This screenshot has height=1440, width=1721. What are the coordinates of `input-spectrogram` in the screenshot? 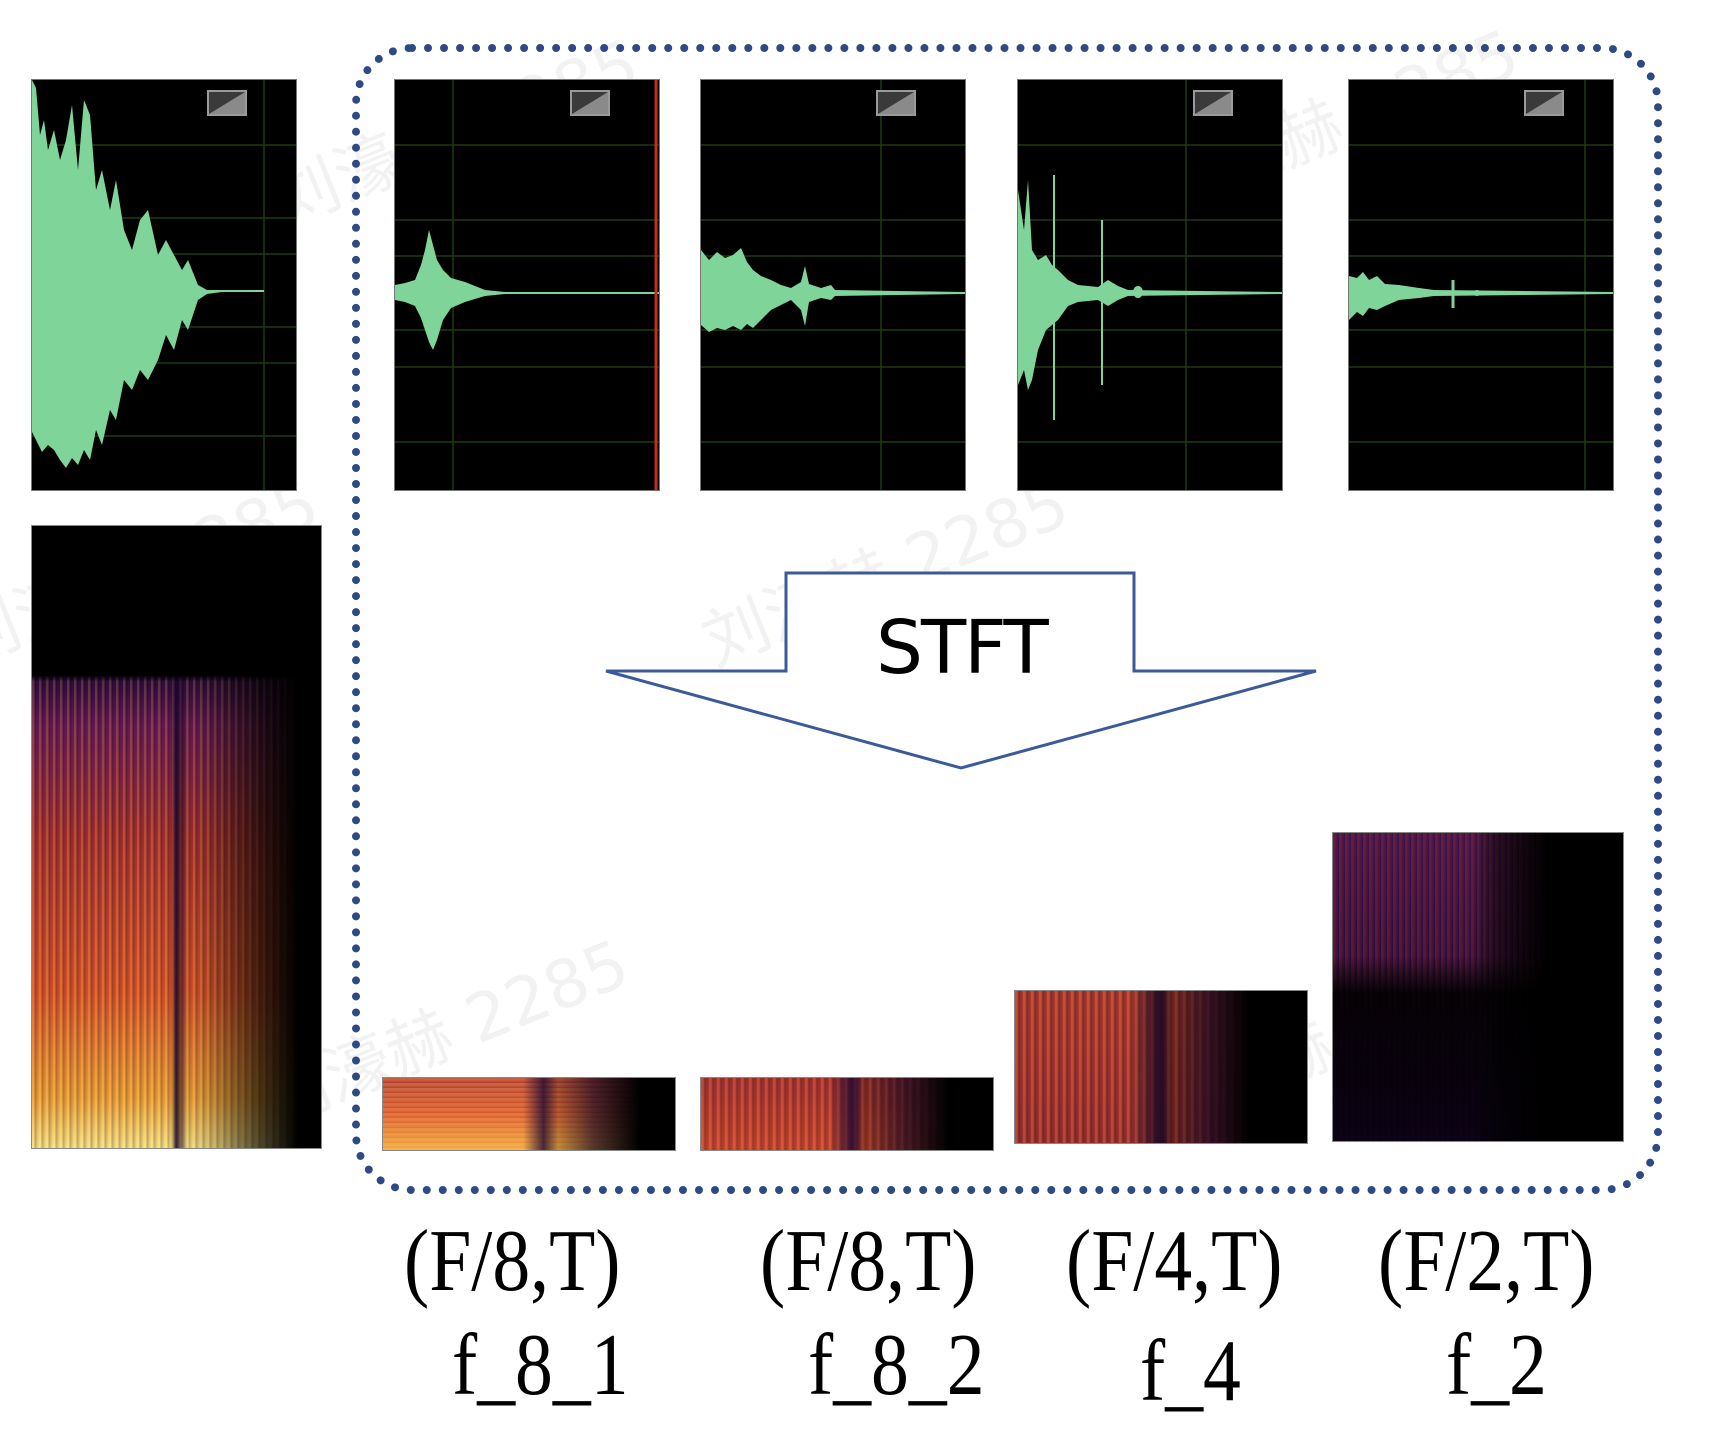 It's located at (176, 837).